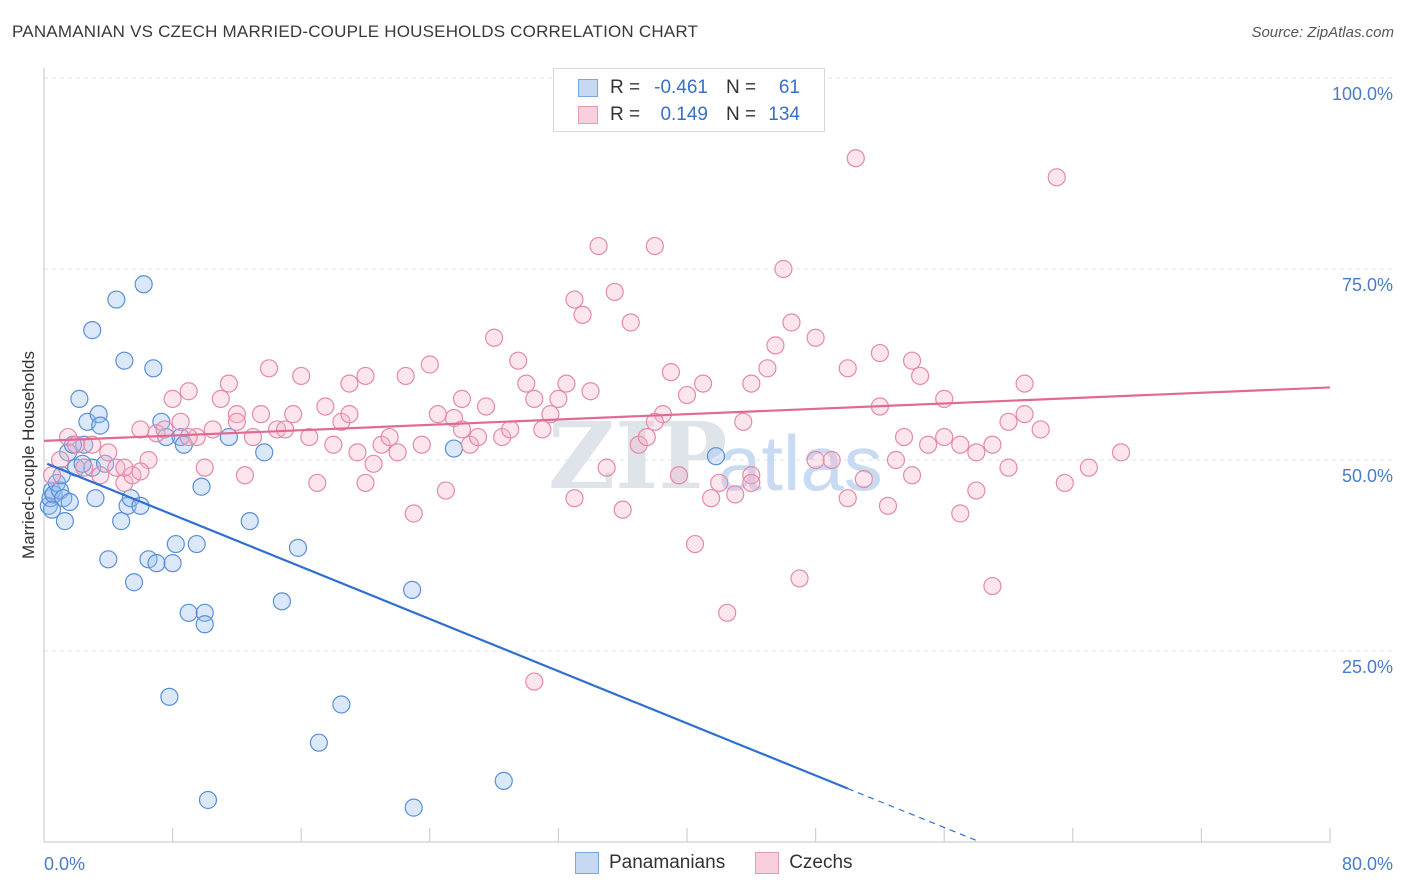  Describe the element at coordinates (587, 863) in the screenshot. I see `legend-swatch-panamanians` at that location.